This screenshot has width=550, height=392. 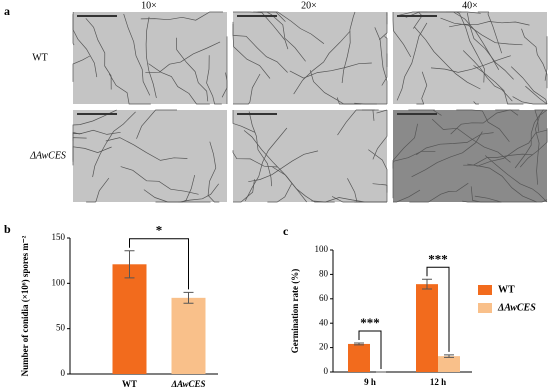 I want to click on y-axis-label: Germination rate (%), so click(x=295, y=311).